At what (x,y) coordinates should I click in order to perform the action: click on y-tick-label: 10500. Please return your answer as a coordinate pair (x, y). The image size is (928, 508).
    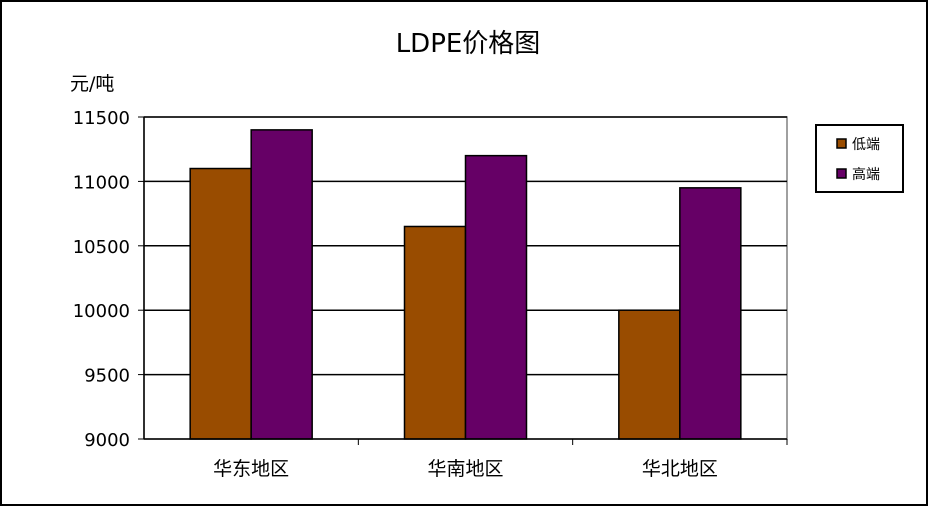
    Looking at the image, I should click on (101, 247).